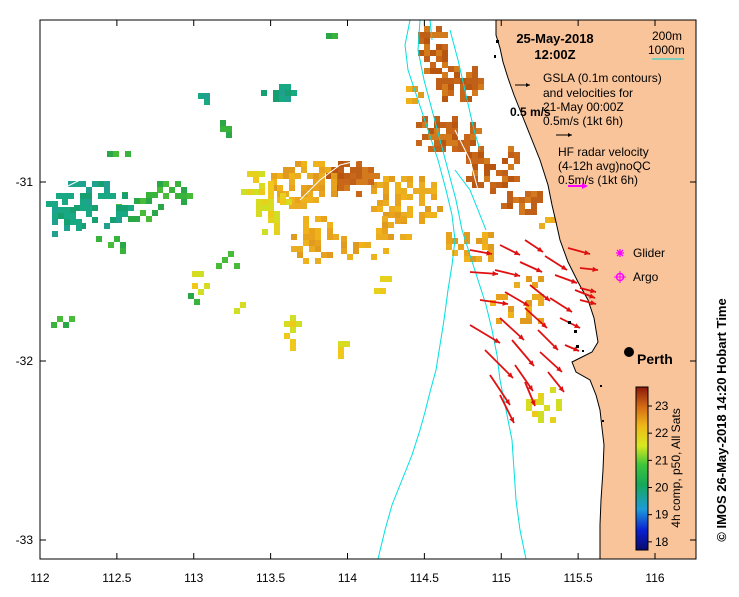 This screenshot has width=739, height=597. What do you see at coordinates (25, 182) in the screenshot?
I see `y-tick-label: -31` at bounding box center [25, 182].